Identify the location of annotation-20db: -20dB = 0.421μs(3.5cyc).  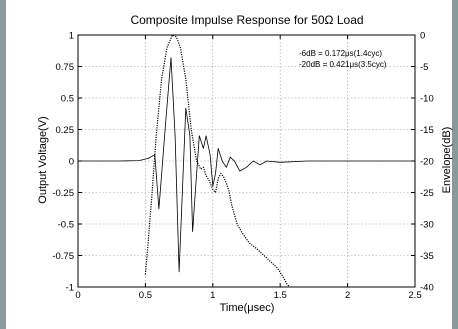
(343, 64).